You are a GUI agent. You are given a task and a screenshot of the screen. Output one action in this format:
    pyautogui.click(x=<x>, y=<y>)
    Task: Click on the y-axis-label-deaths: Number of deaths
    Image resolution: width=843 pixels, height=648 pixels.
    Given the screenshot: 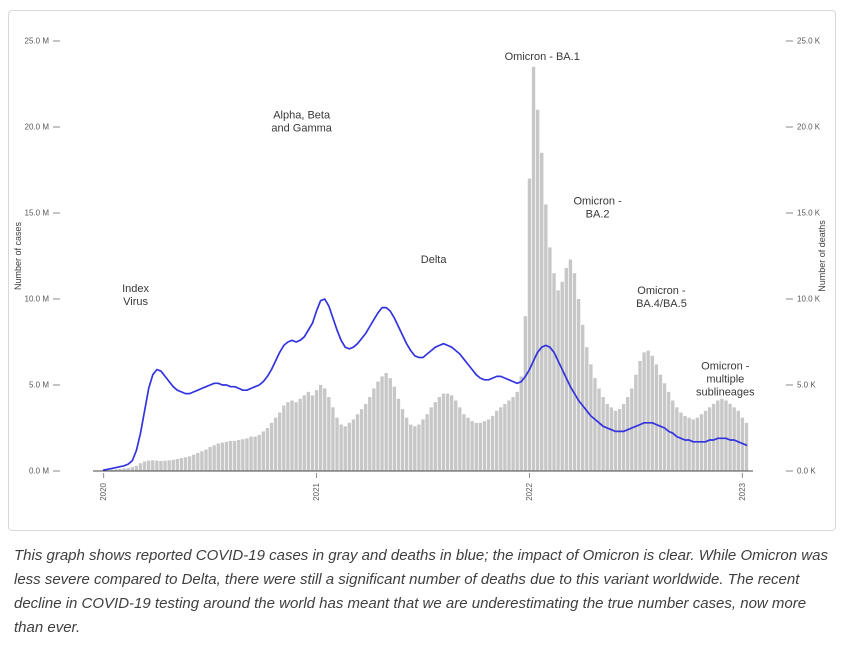 What is the action you would take?
    pyautogui.click(x=822, y=256)
    